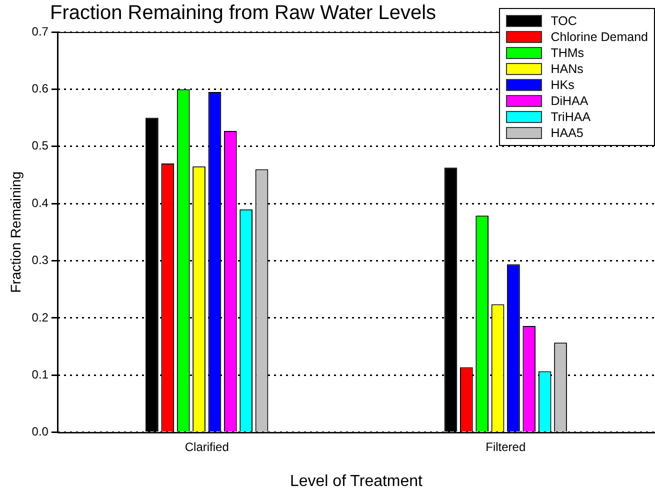 This screenshot has width=655, height=497. Describe the element at coordinates (567, 69) in the screenshot. I see `legend-label: HANs` at that location.